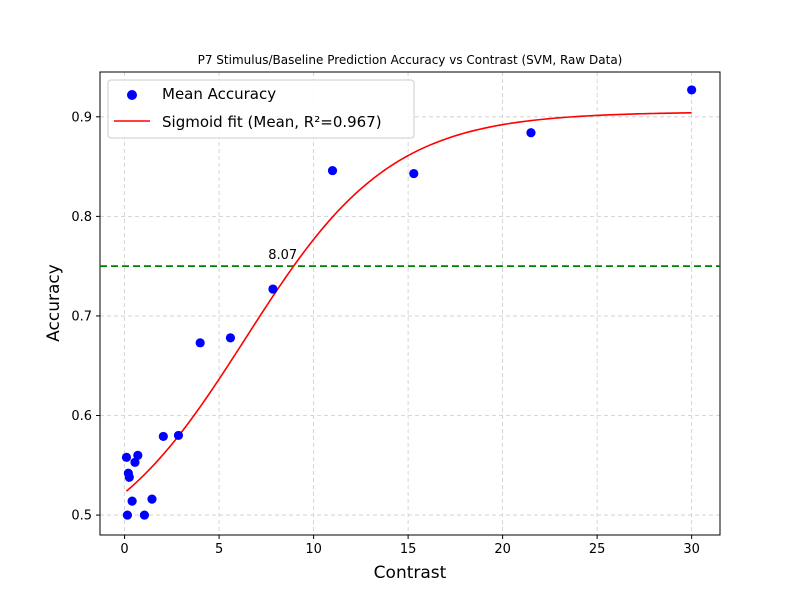 The height and width of the screenshot is (600, 800). I want to click on x-axis-label: Contrast, so click(410, 573).